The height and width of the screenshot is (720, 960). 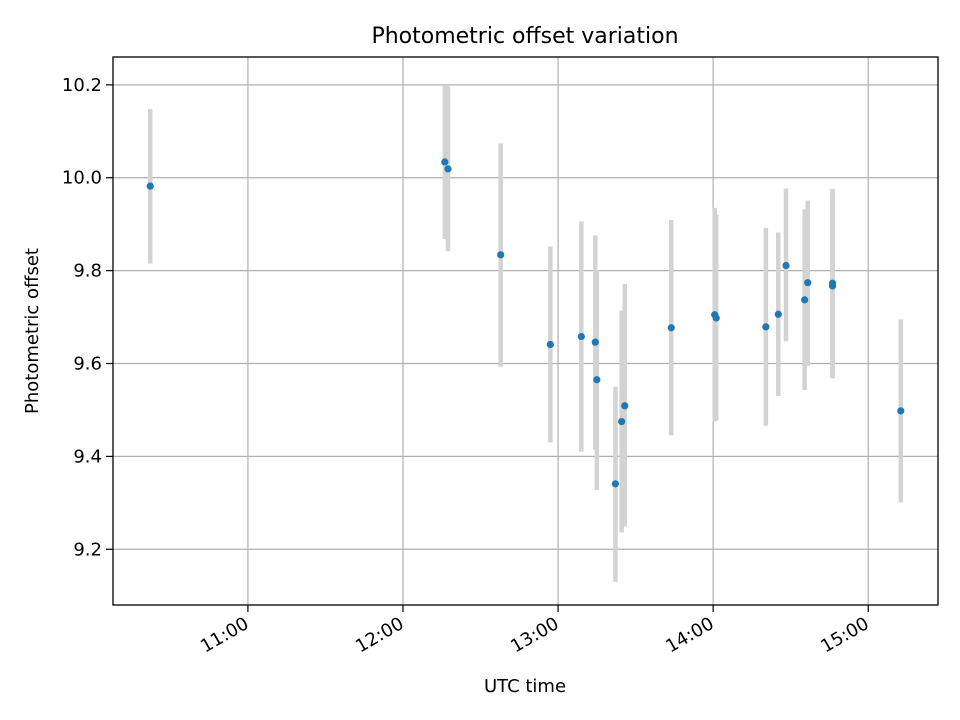 What do you see at coordinates (844, 635) in the screenshot?
I see `x-tick-label: 15:00` at bounding box center [844, 635].